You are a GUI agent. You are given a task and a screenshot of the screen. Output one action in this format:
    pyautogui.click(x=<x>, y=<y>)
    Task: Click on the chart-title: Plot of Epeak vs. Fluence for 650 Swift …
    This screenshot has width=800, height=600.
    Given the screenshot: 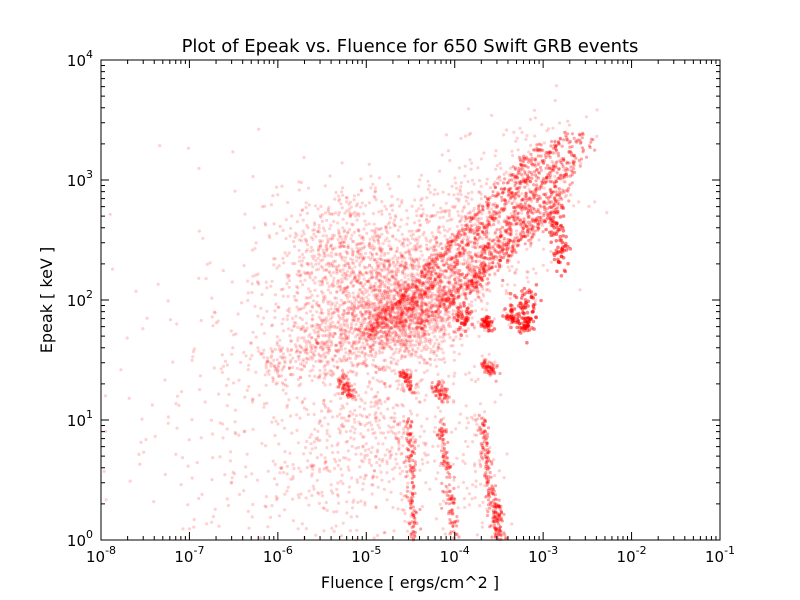 What is the action you would take?
    pyautogui.click(x=410, y=46)
    